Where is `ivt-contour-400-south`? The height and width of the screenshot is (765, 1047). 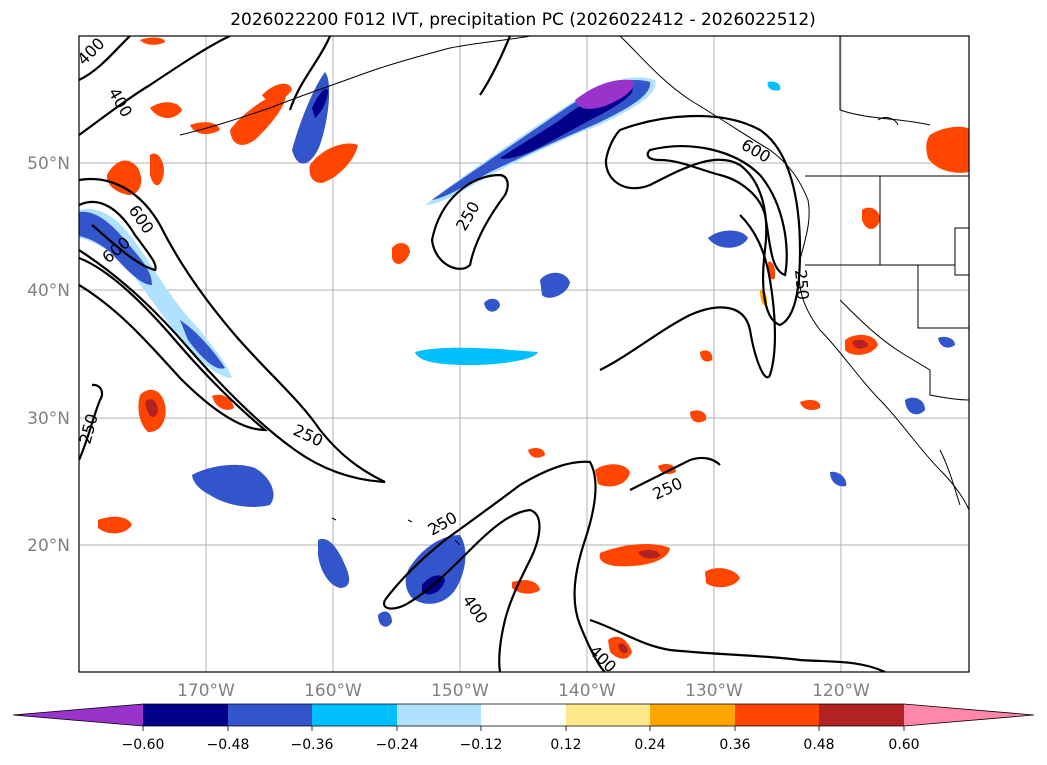 ivt-contour-400-south is located at coordinates (461, 590).